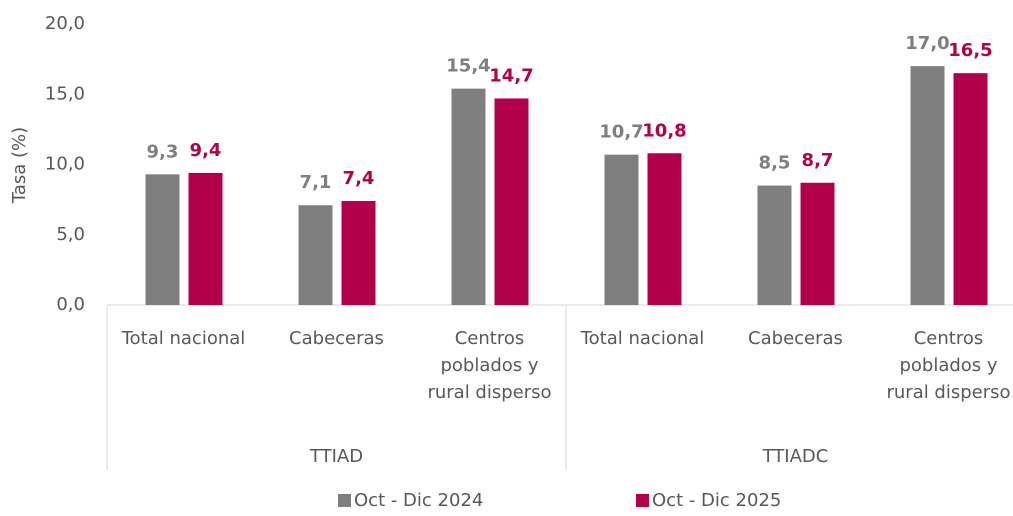 The image size is (1013, 516). What do you see at coordinates (163, 151) in the screenshot?
I see `value-label: 9,3` at bounding box center [163, 151].